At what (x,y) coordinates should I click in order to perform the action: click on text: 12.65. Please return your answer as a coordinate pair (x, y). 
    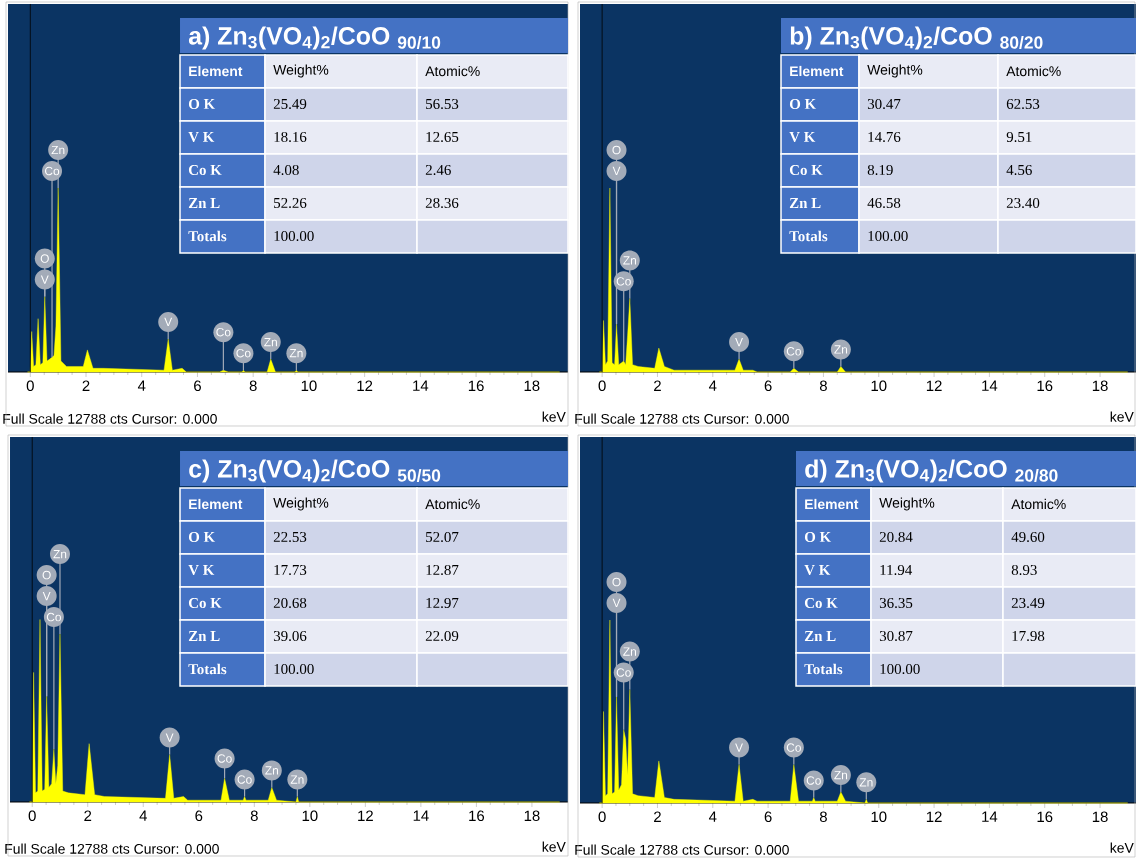
    Looking at the image, I should click on (442, 137).